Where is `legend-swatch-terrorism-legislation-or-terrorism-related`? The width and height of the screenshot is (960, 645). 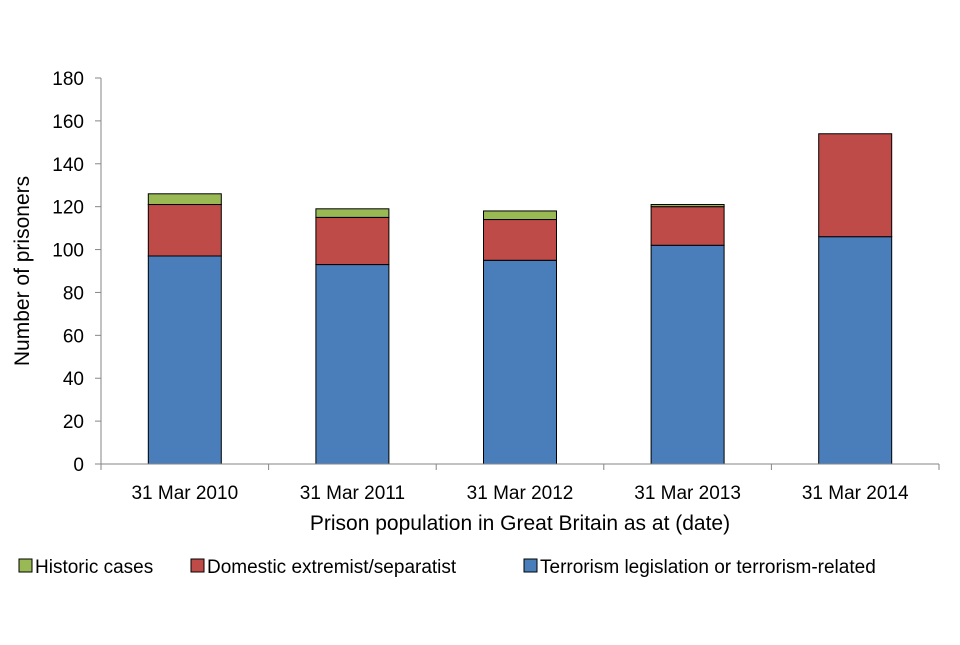
legend-swatch-terrorism-legislation-or-terrorism-related is located at coordinates (530, 565).